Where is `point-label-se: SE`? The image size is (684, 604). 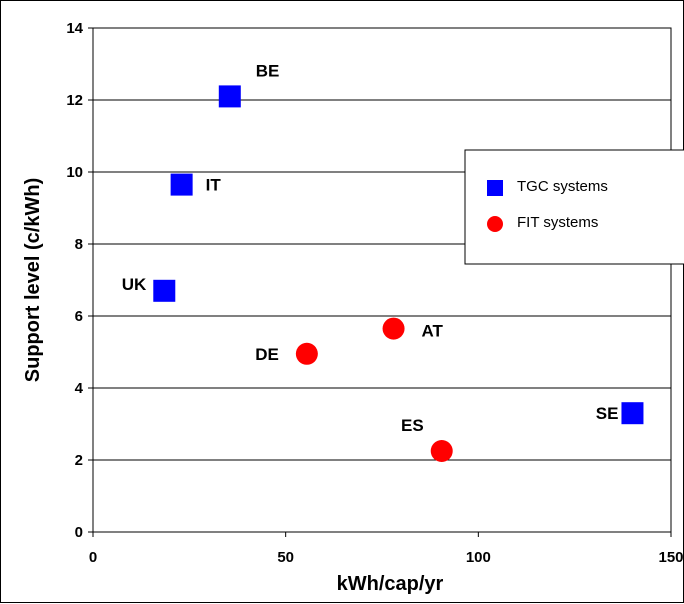
point-label-se: SE is located at coordinates (607, 413).